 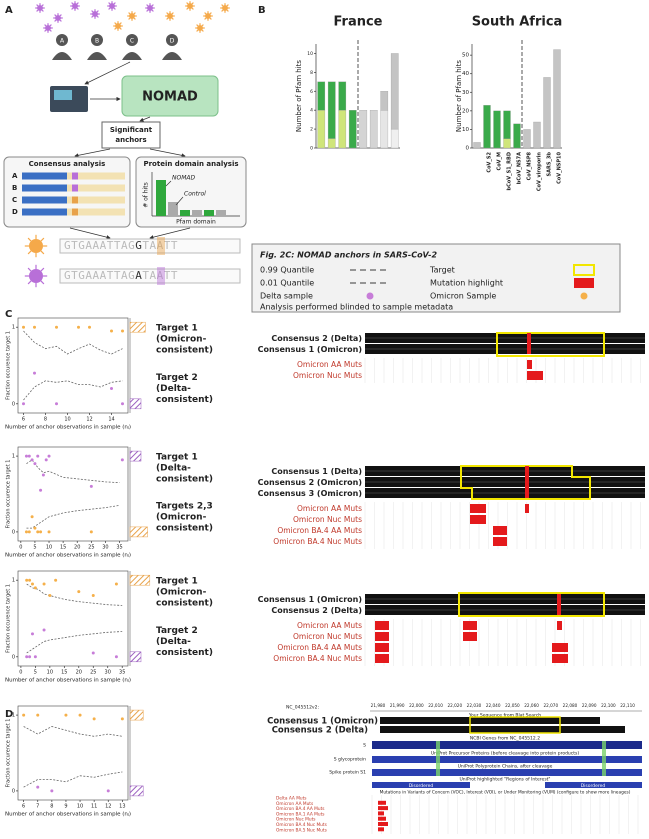 What do you see at coordinates (589, 705) in the screenshot?
I see `ruler-label: 22,090` at bounding box center [589, 705].